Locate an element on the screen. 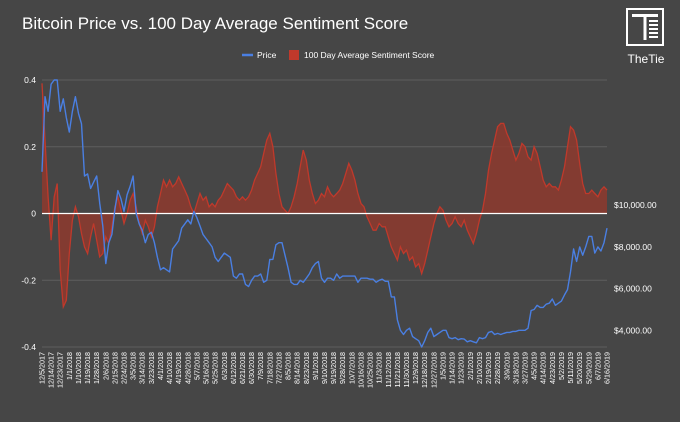  x-tick-label: 5/25/2018 is located at coordinates (215, 368).